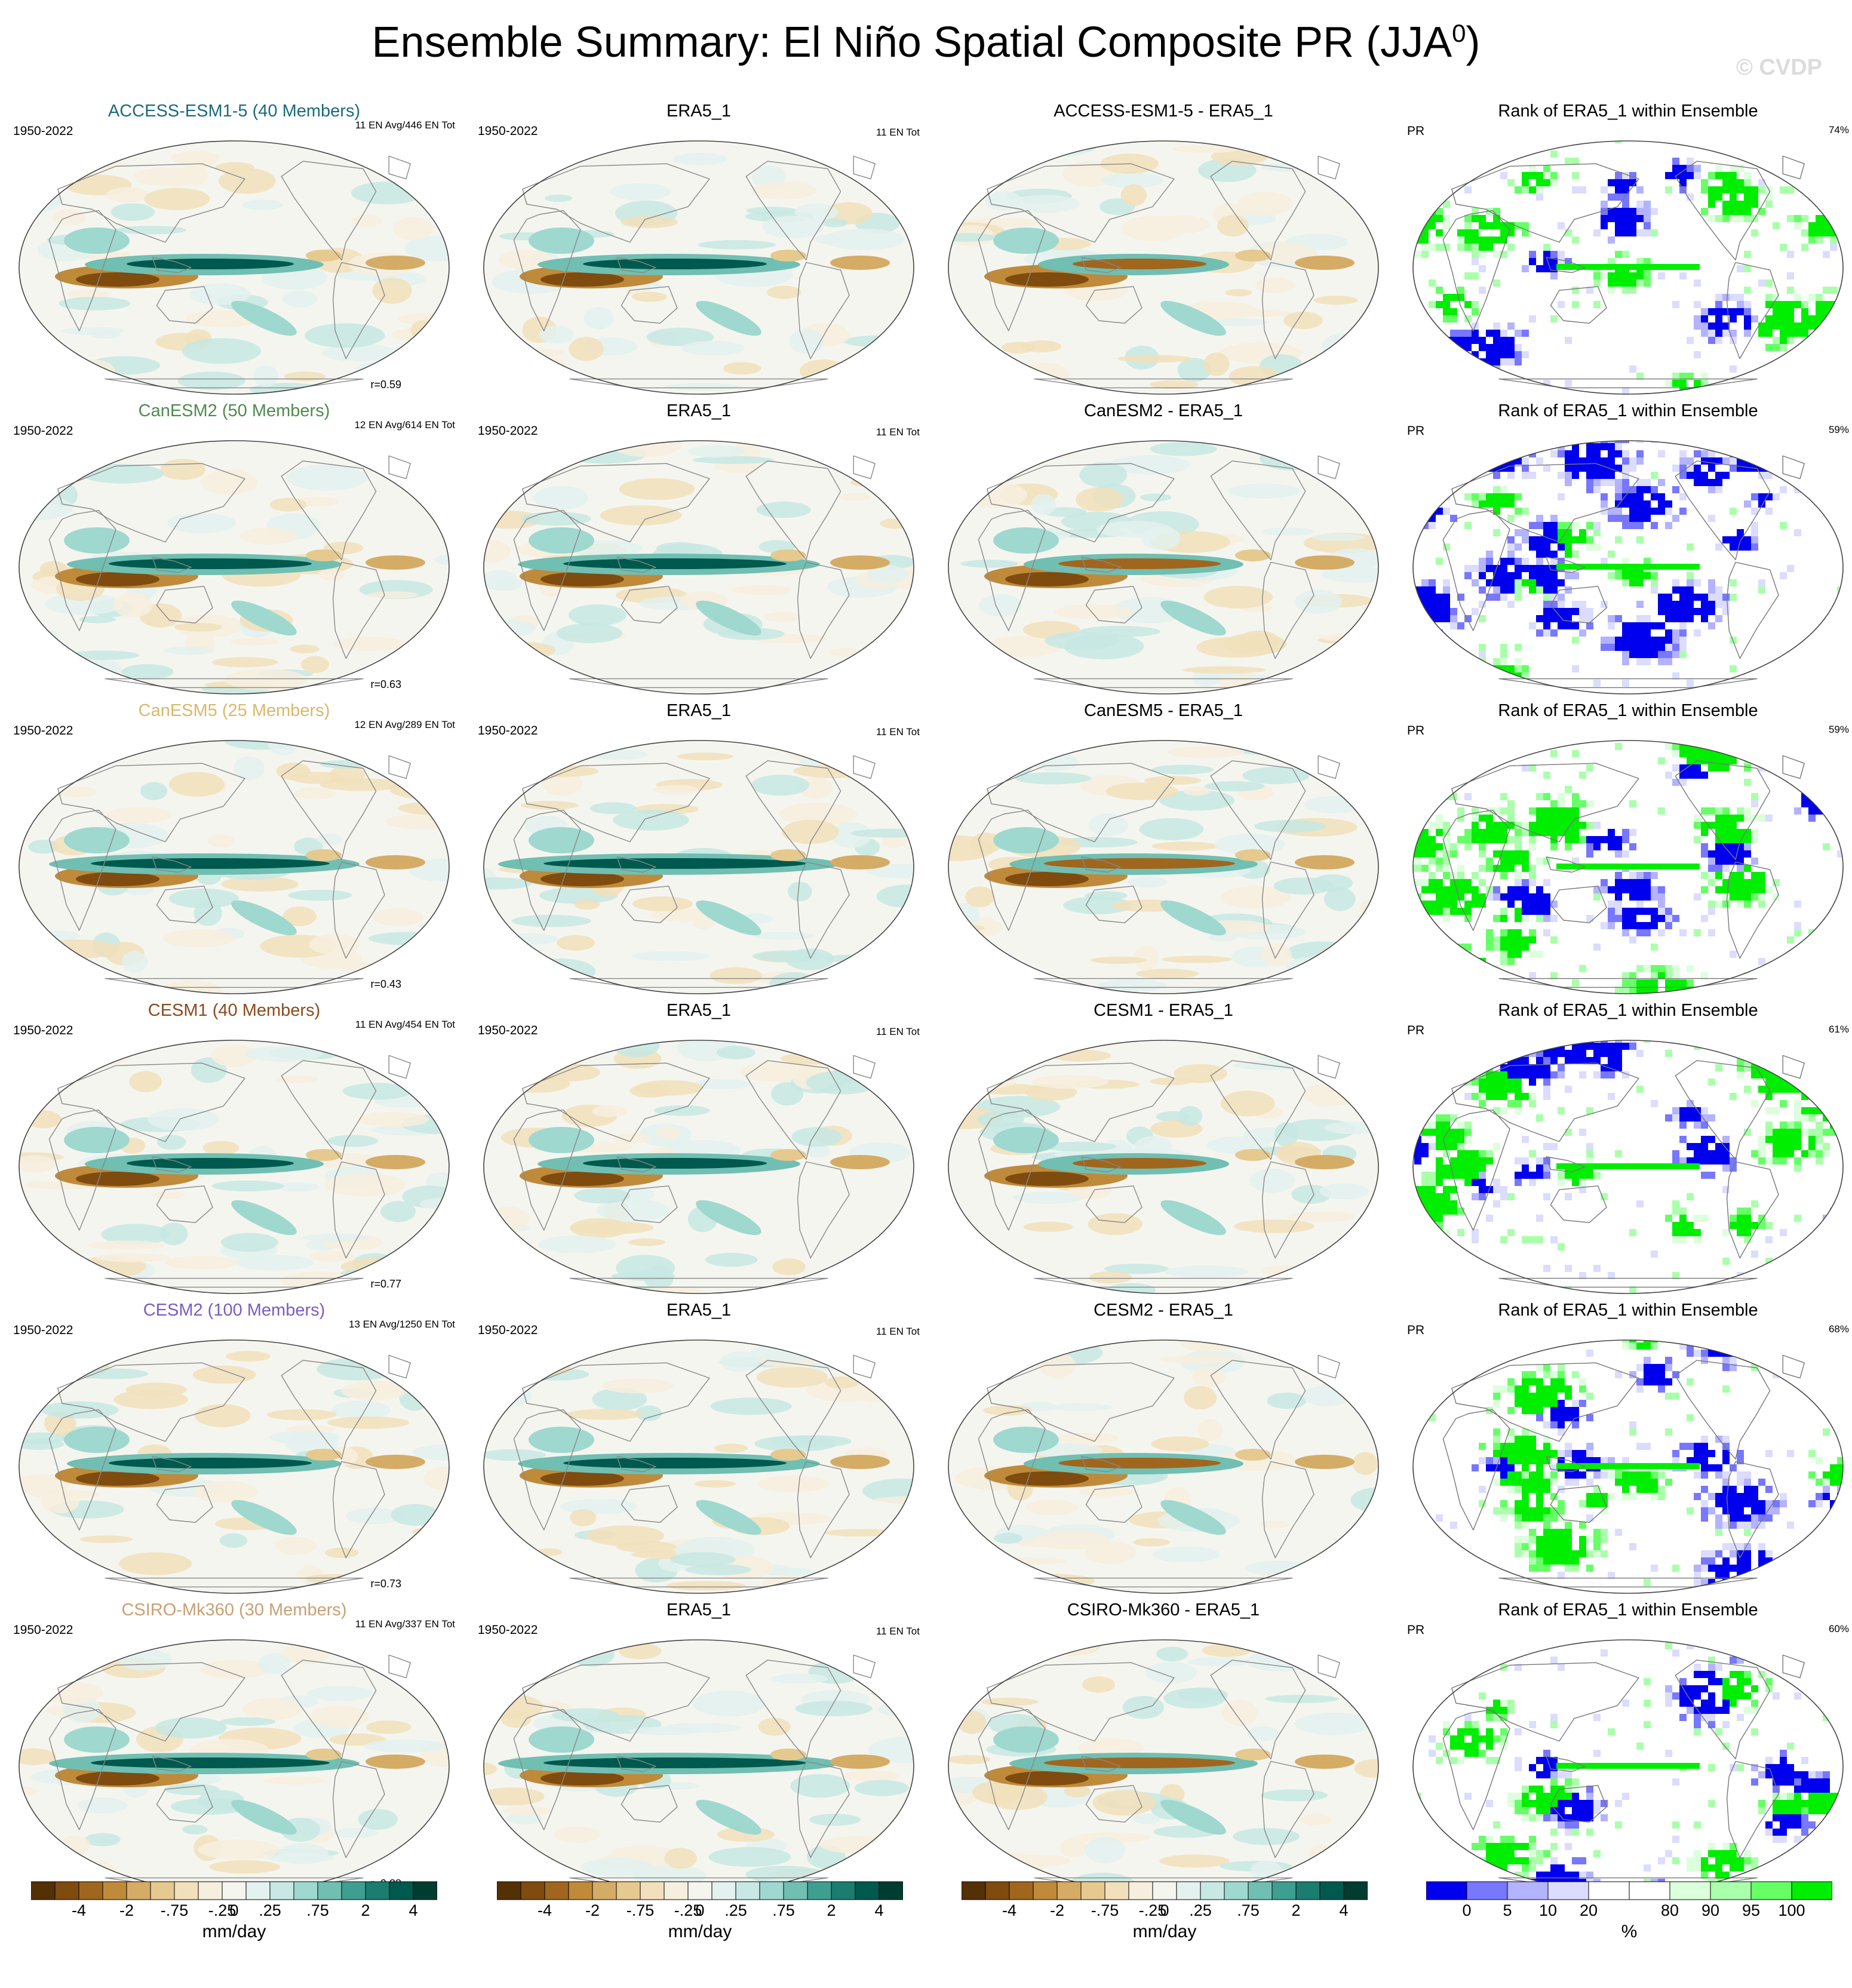 The height and width of the screenshot is (1988, 1852). Describe the element at coordinates (1839, 130) in the screenshot. I see `percent-label: 74%` at that location.